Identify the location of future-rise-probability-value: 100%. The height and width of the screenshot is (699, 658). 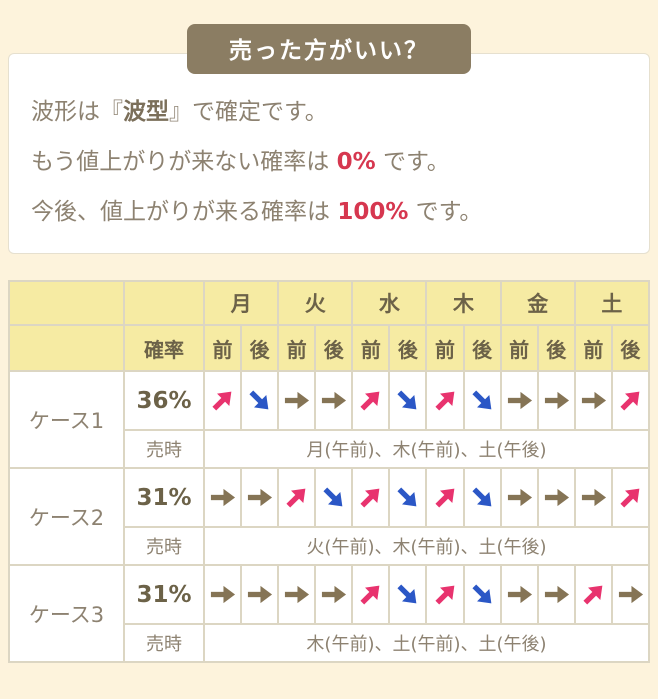
(373, 212).